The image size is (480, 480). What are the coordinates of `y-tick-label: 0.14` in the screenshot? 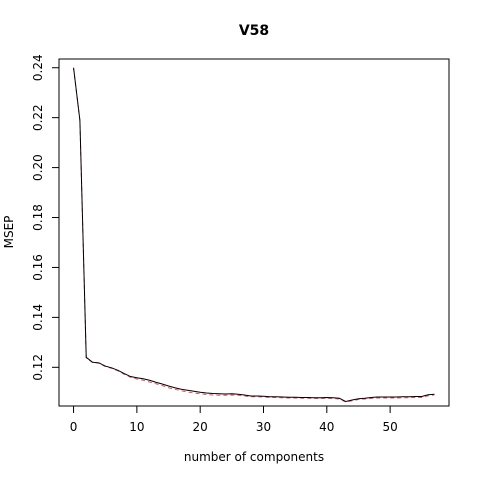 It's located at (38, 317).